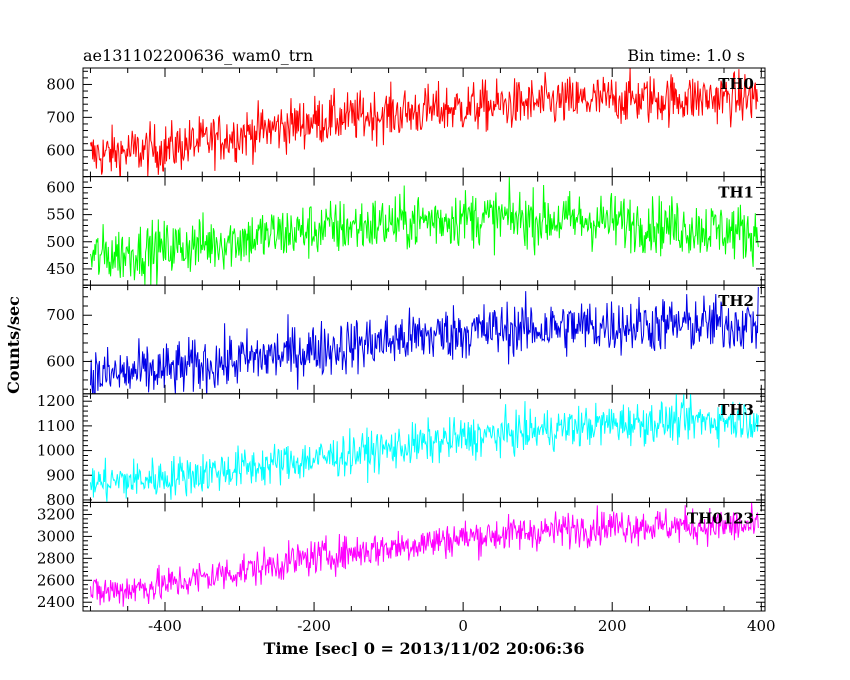 This screenshot has height=680, width=850. I want to click on y-tick-label: 550, so click(60, 215).